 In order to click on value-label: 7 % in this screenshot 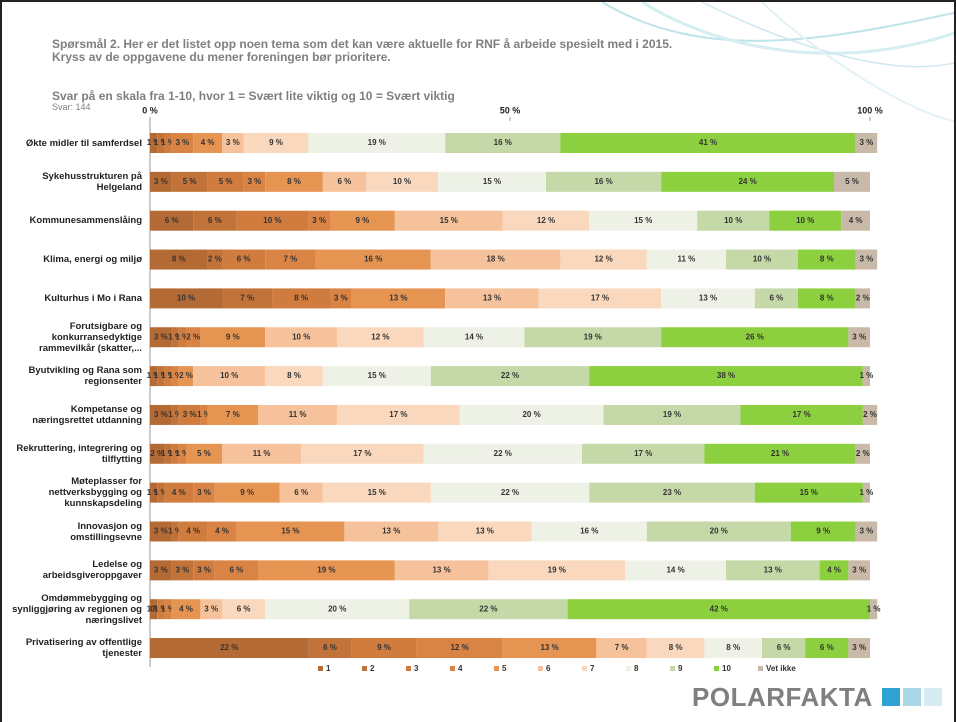, I will do `click(247, 298)`.